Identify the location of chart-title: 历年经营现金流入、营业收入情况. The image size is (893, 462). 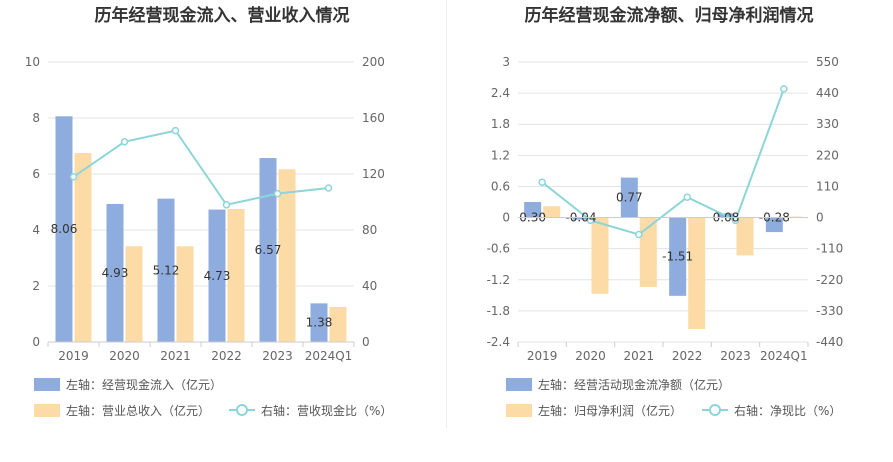
(222, 15).